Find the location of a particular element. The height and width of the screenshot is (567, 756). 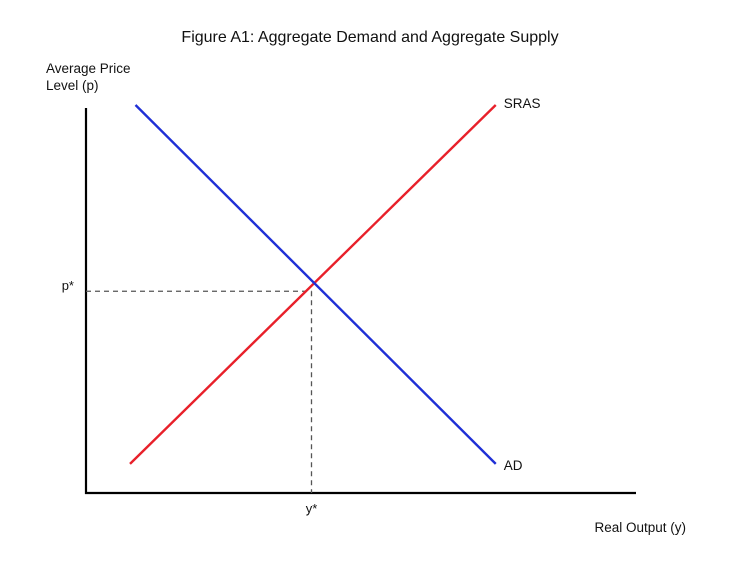

y-tick-p-star: p* is located at coordinates (68, 285).